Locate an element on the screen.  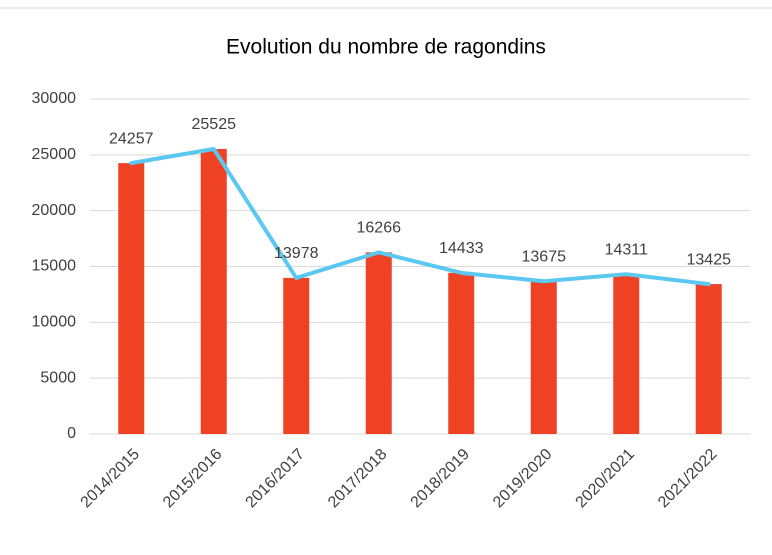
x-tick-label: 2019/2020 is located at coordinates (523, 479).